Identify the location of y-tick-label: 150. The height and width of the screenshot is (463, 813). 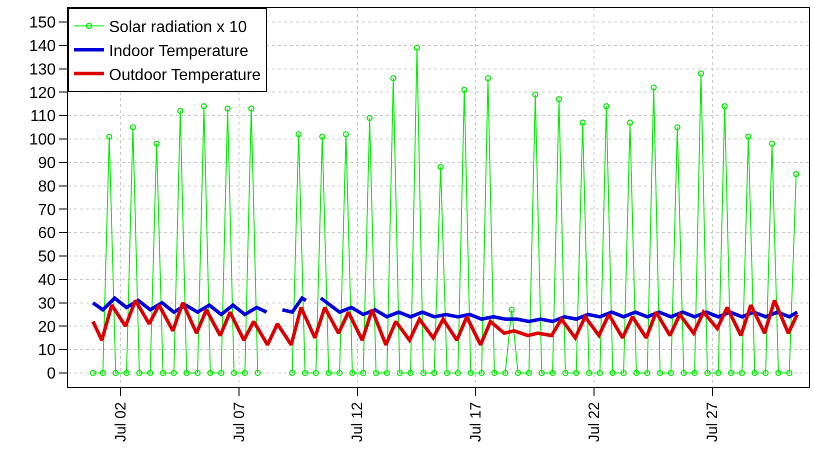
(42, 23).